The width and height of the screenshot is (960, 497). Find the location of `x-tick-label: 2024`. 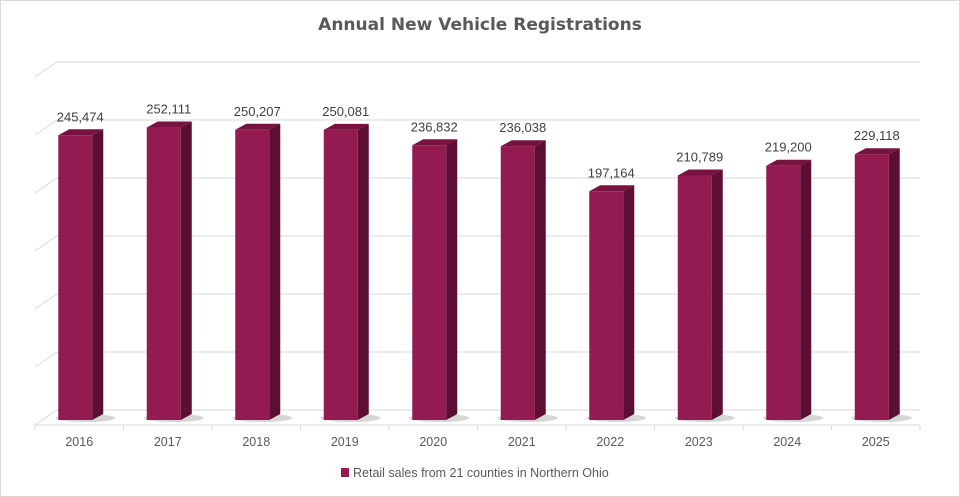

x-tick-label: 2024 is located at coordinates (787, 442).